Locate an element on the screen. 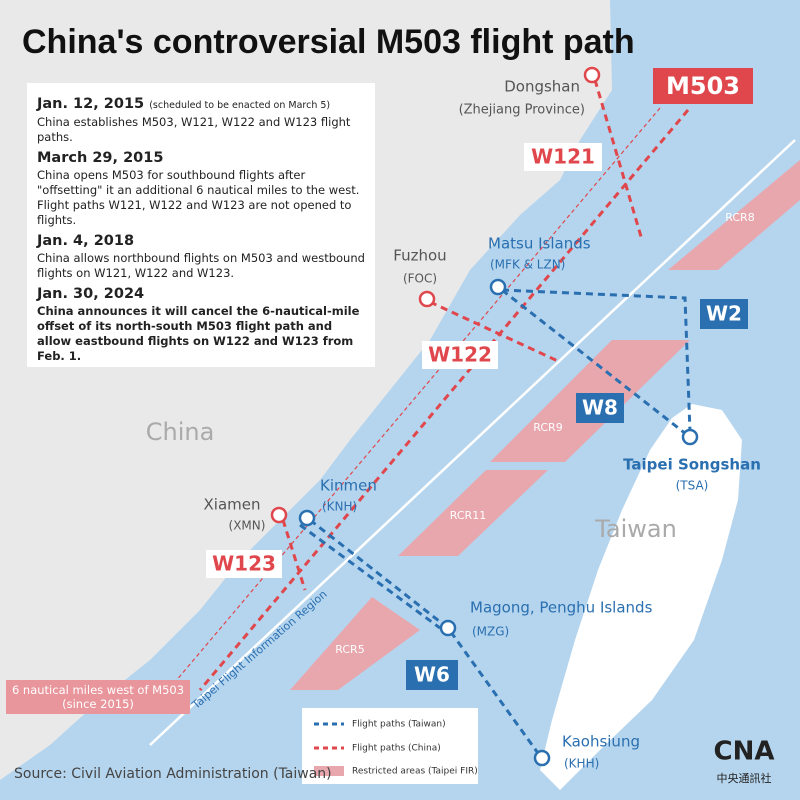 The height and width of the screenshot is (800, 800). airport-name: Magong, Penghu Islands is located at coordinates (561, 608).